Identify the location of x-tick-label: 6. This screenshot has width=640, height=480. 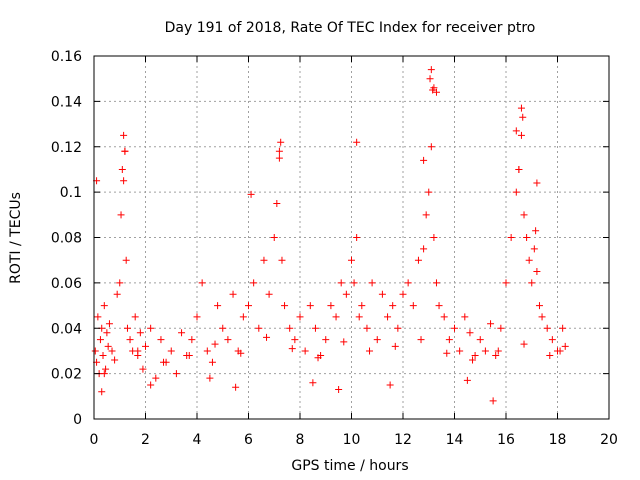
(248, 440).